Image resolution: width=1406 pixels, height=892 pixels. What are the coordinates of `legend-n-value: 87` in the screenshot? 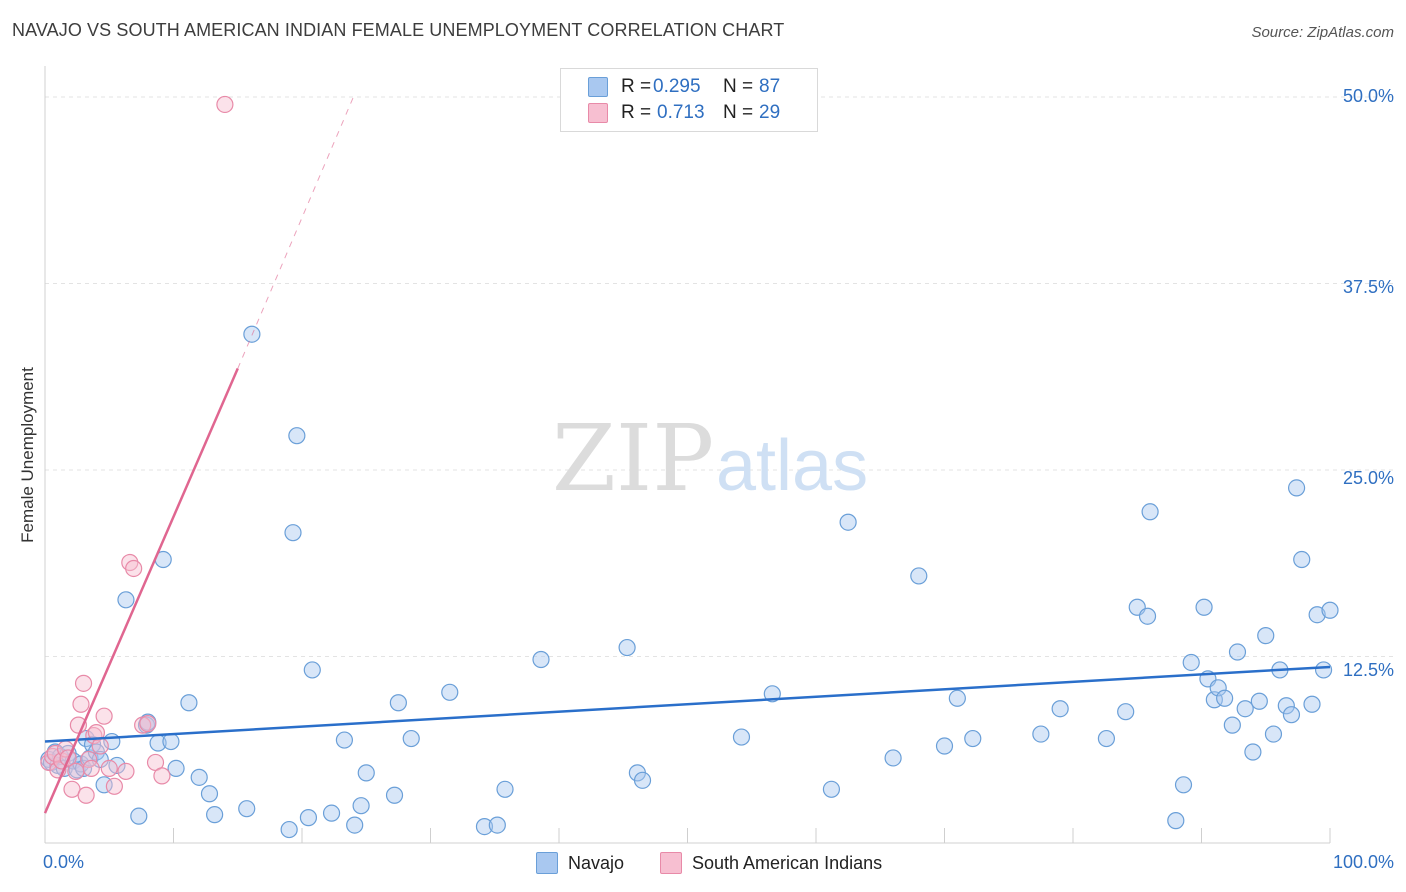 It's located at (770, 86).